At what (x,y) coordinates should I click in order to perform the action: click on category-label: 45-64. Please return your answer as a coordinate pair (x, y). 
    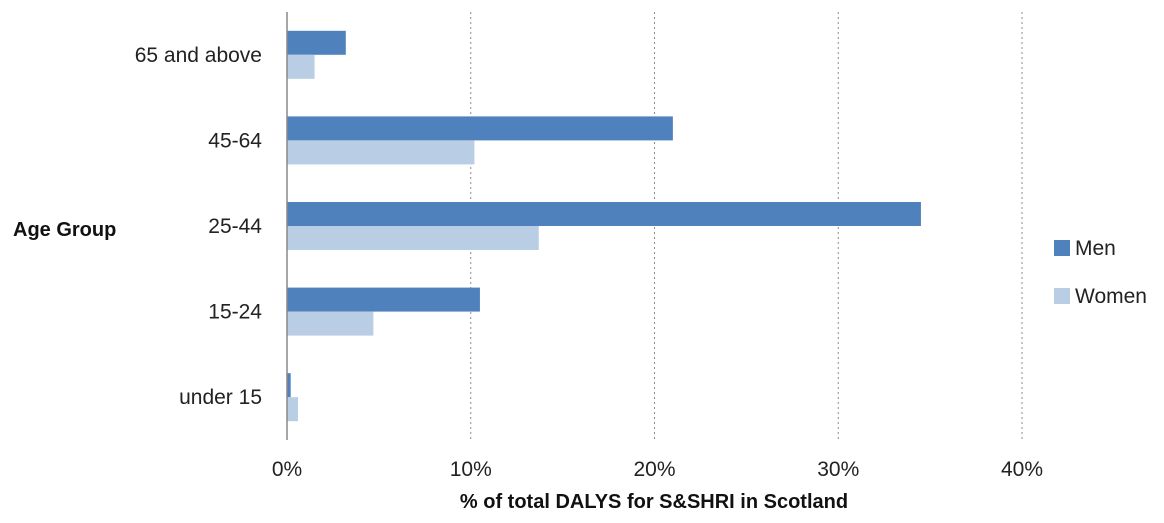
    Looking at the image, I should click on (235, 140).